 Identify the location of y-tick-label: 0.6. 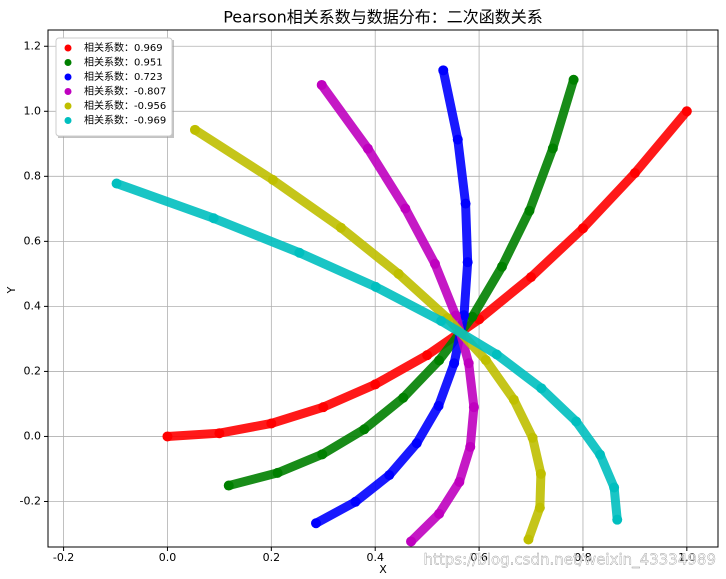
(33, 240).